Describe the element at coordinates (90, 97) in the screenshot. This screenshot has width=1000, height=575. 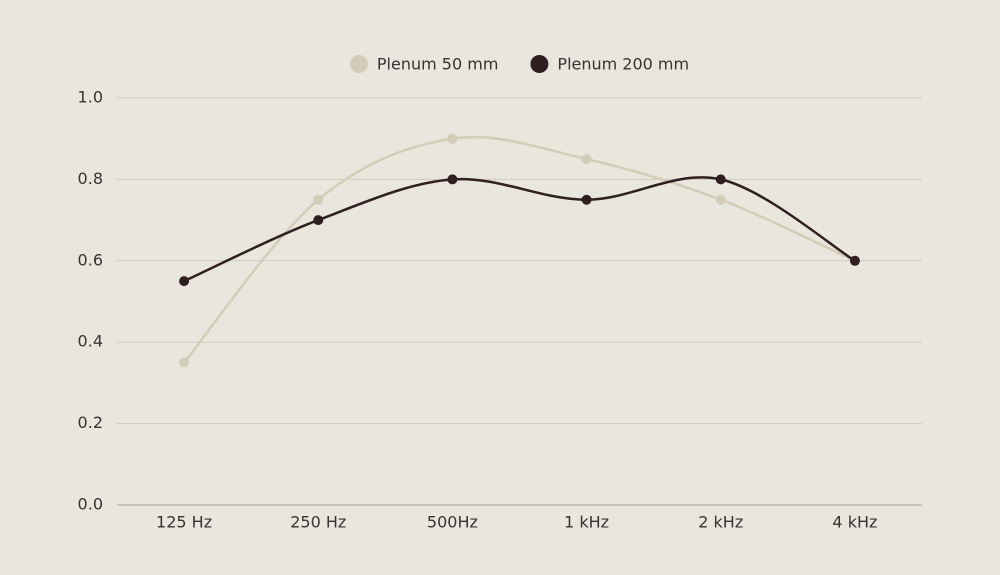
I see `y-tick-label: 1.0` at that location.